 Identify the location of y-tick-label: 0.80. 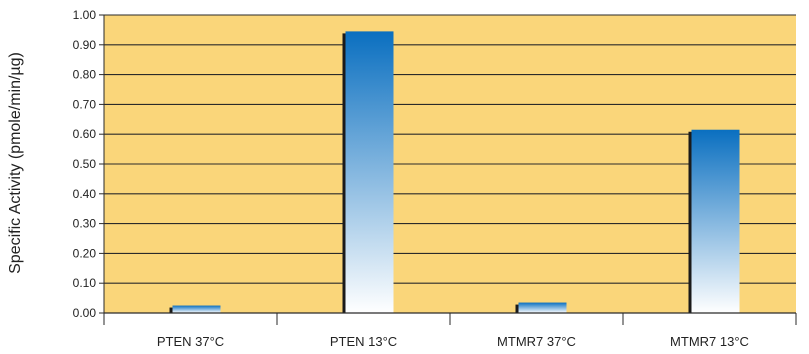
(85, 75).